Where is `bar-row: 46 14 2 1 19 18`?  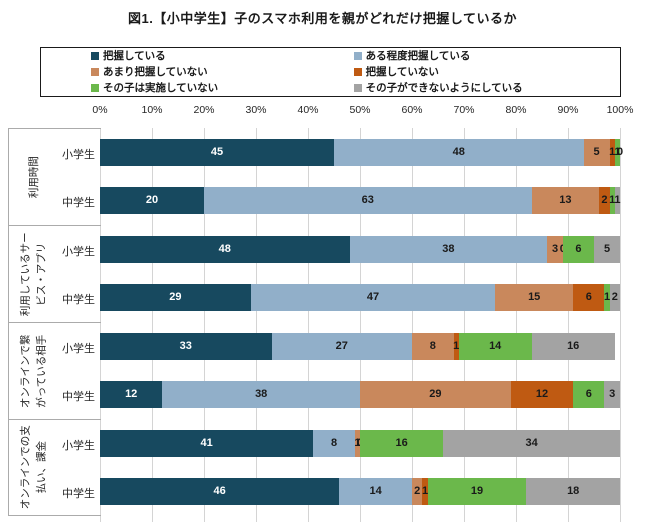 bar-row: 46 14 2 1 19 18 is located at coordinates (360, 492).